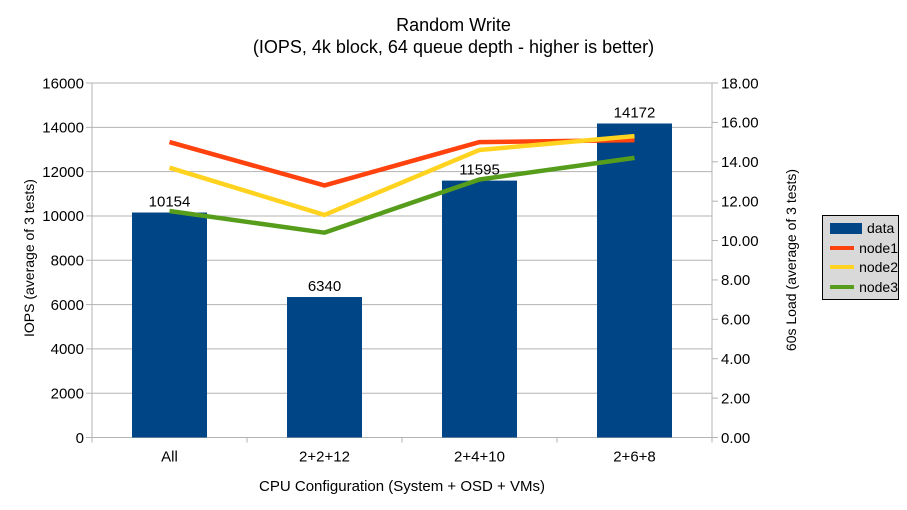 Image resolution: width=907 pixels, height=510 pixels. What do you see at coordinates (735, 398) in the screenshot?
I see `right-axis-tick-label: 2.00` at bounding box center [735, 398].